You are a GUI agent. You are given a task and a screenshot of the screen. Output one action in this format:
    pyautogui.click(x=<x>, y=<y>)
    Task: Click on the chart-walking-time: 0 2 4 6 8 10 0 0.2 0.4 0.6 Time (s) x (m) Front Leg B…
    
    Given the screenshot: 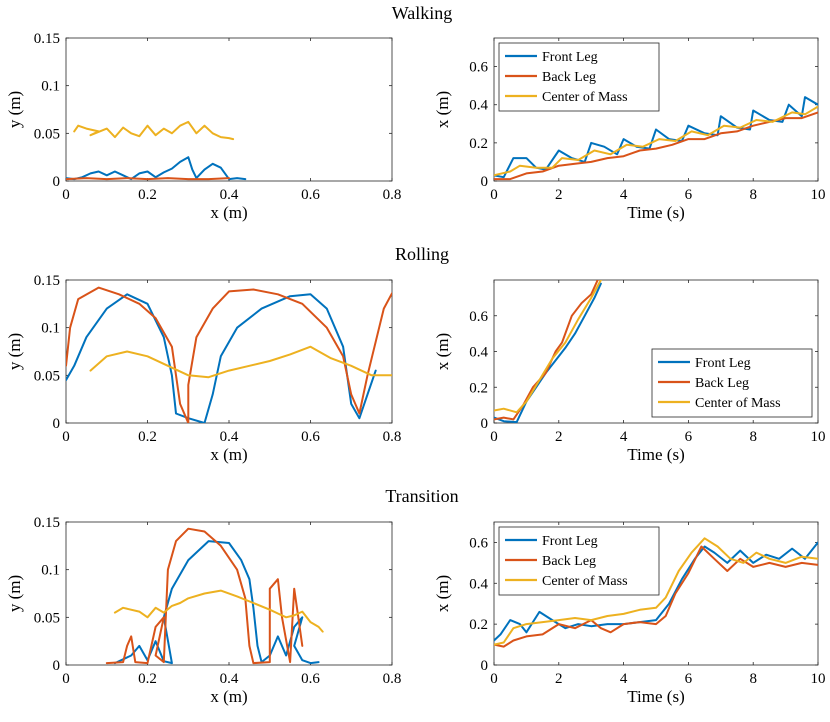 What is the action you would take?
    pyautogui.click(x=629, y=129)
    